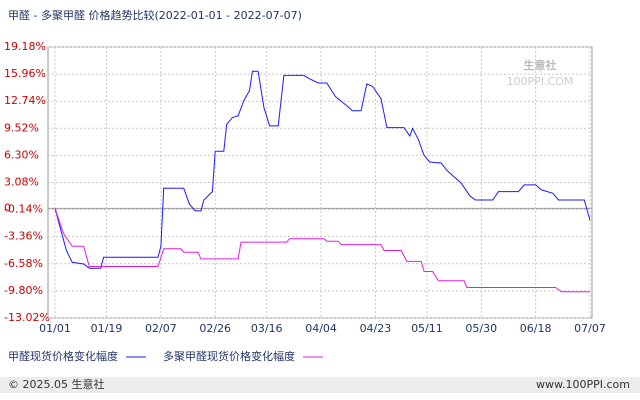 The image size is (640, 400). I want to click on y-tick-label: -9.80%, so click(23, 290).